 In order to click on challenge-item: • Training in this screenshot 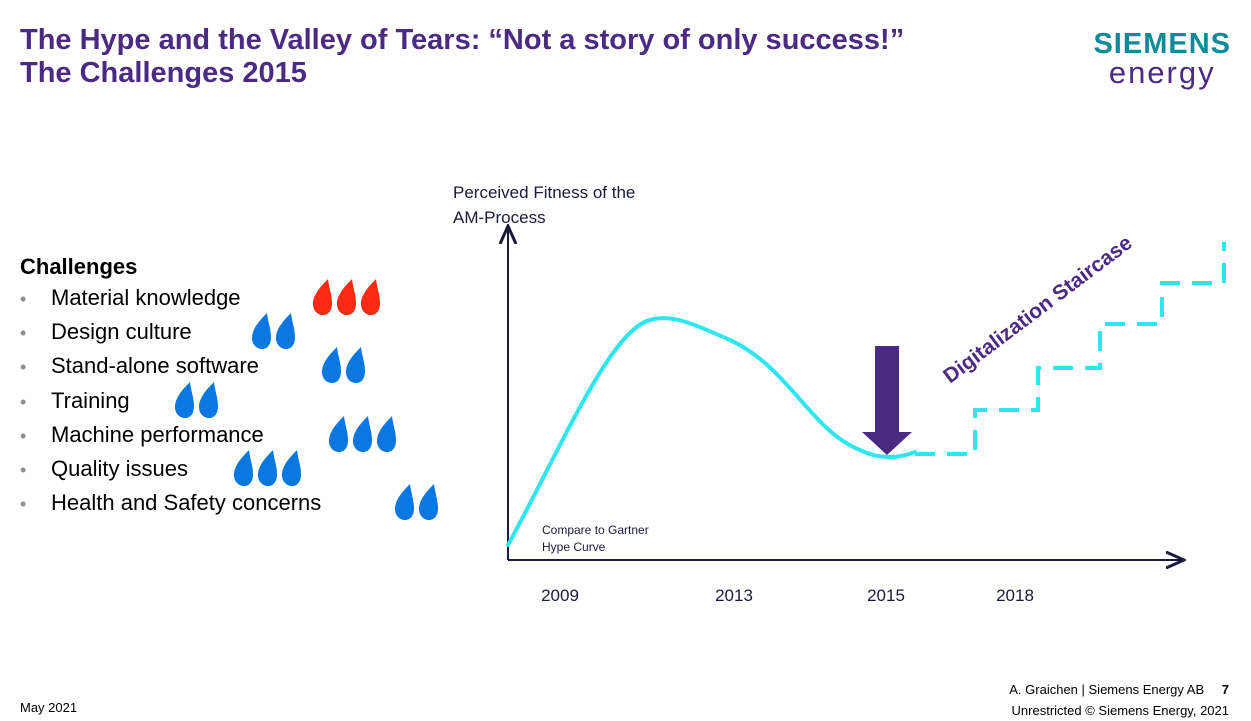, I will do `click(170, 401)`.